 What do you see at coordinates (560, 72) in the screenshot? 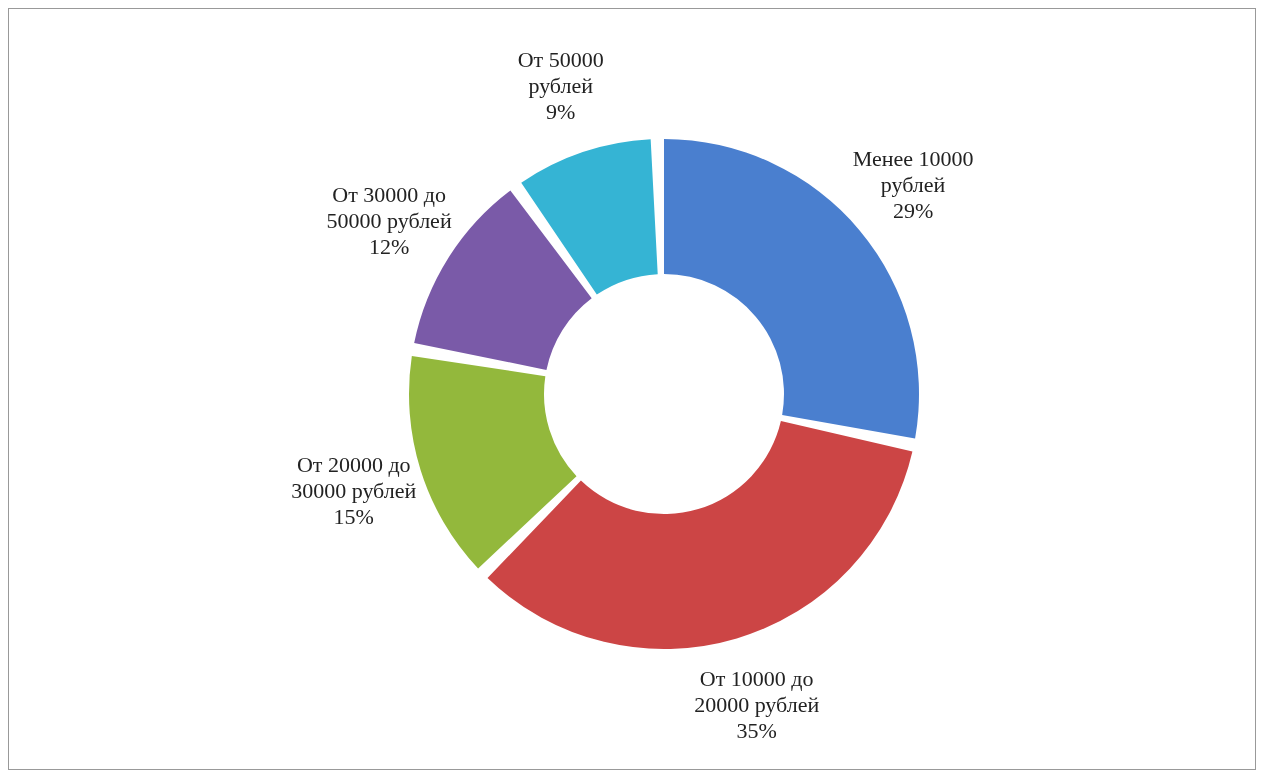
I see `slice-label: От 50000 рублей` at bounding box center [560, 72].